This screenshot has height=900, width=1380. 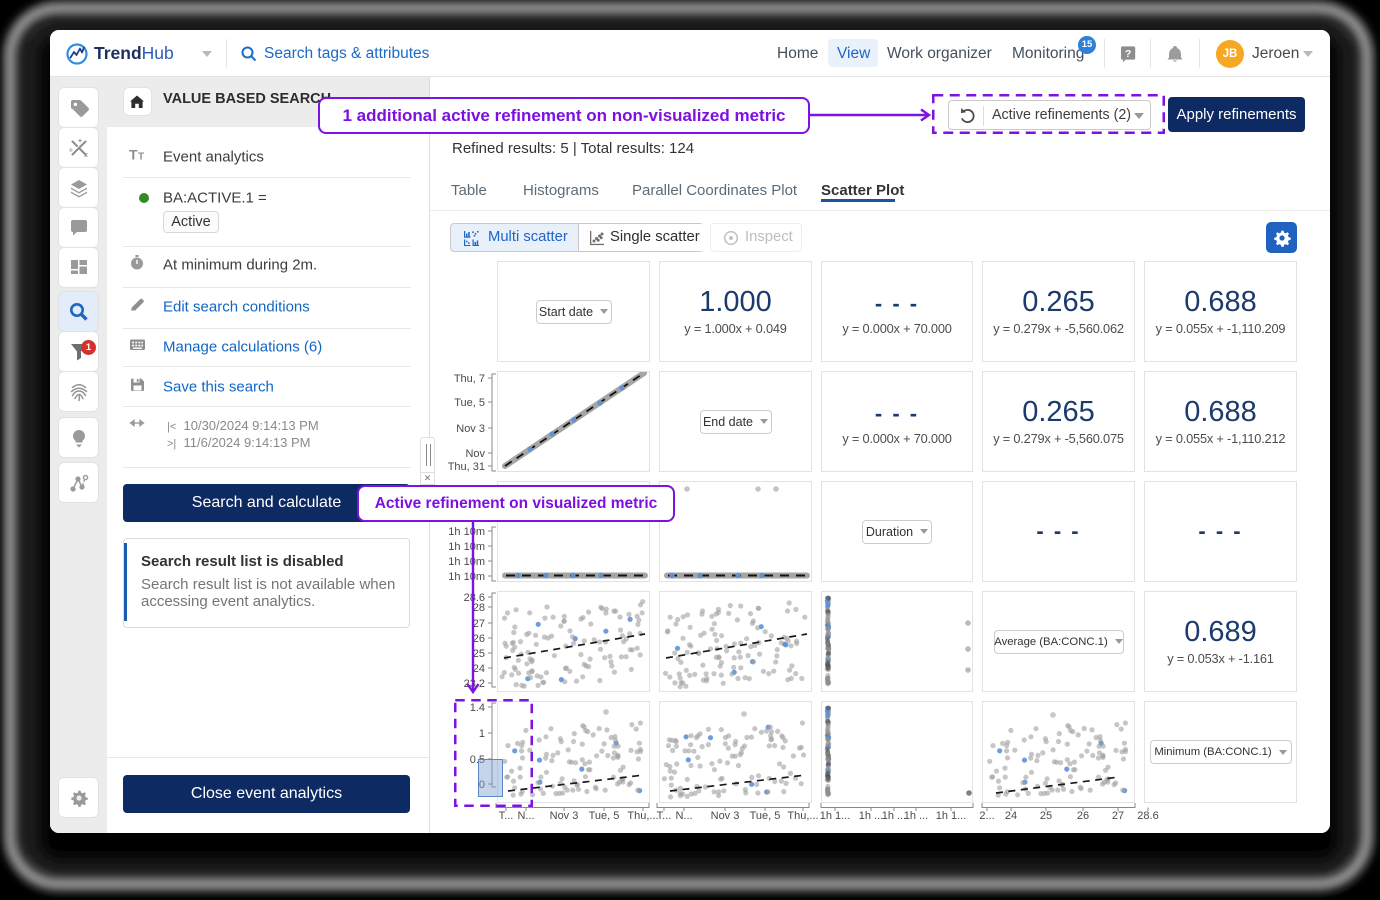 I want to click on svg-text: Nov, so click(x=475, y=454).